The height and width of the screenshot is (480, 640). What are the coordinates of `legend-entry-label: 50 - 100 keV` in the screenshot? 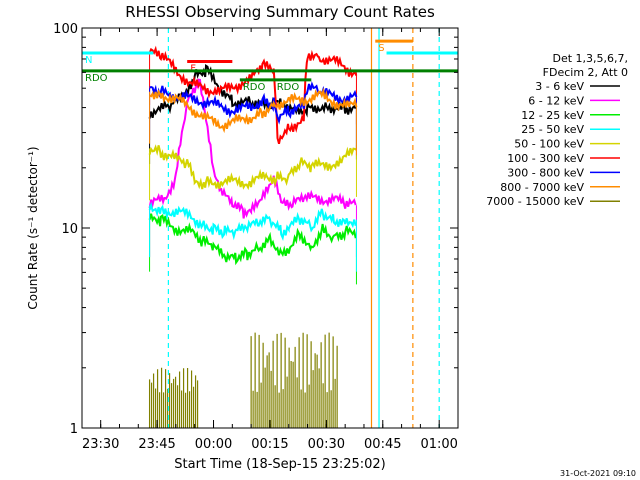 It's located at (549, 144).